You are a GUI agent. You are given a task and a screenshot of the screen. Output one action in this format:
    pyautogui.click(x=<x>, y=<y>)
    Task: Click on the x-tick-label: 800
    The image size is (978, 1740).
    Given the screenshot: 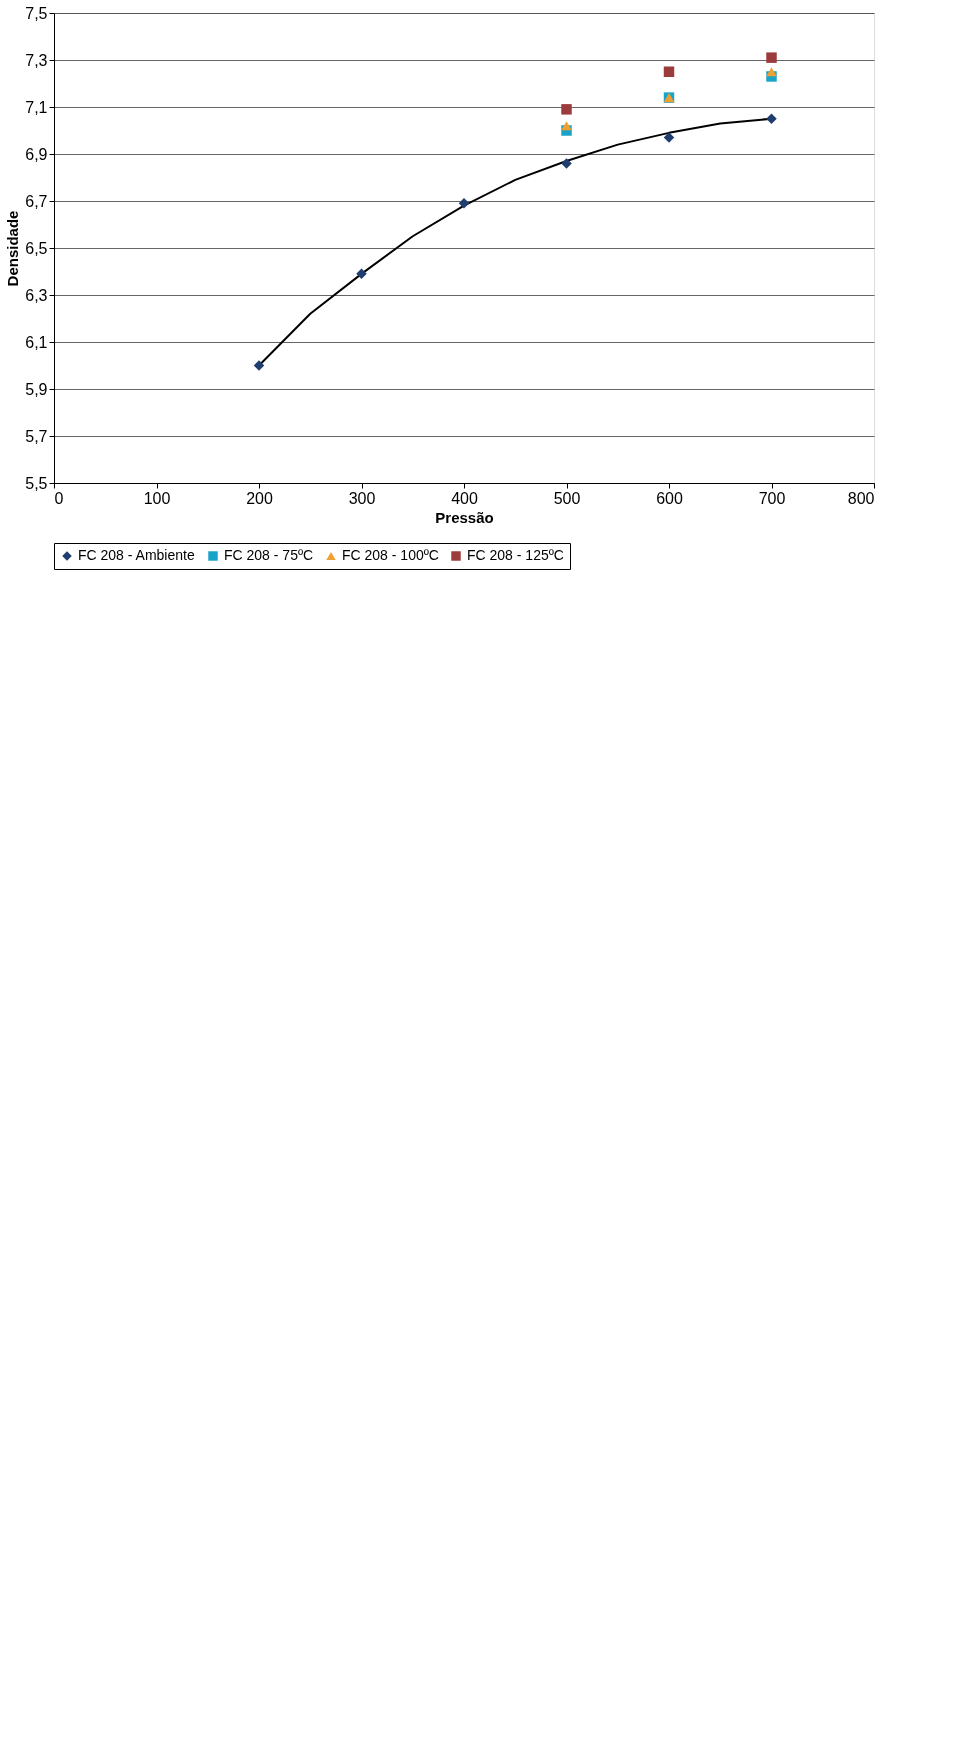 What is the action you would take?
    pyautogui.click(x=861, y=498)
    